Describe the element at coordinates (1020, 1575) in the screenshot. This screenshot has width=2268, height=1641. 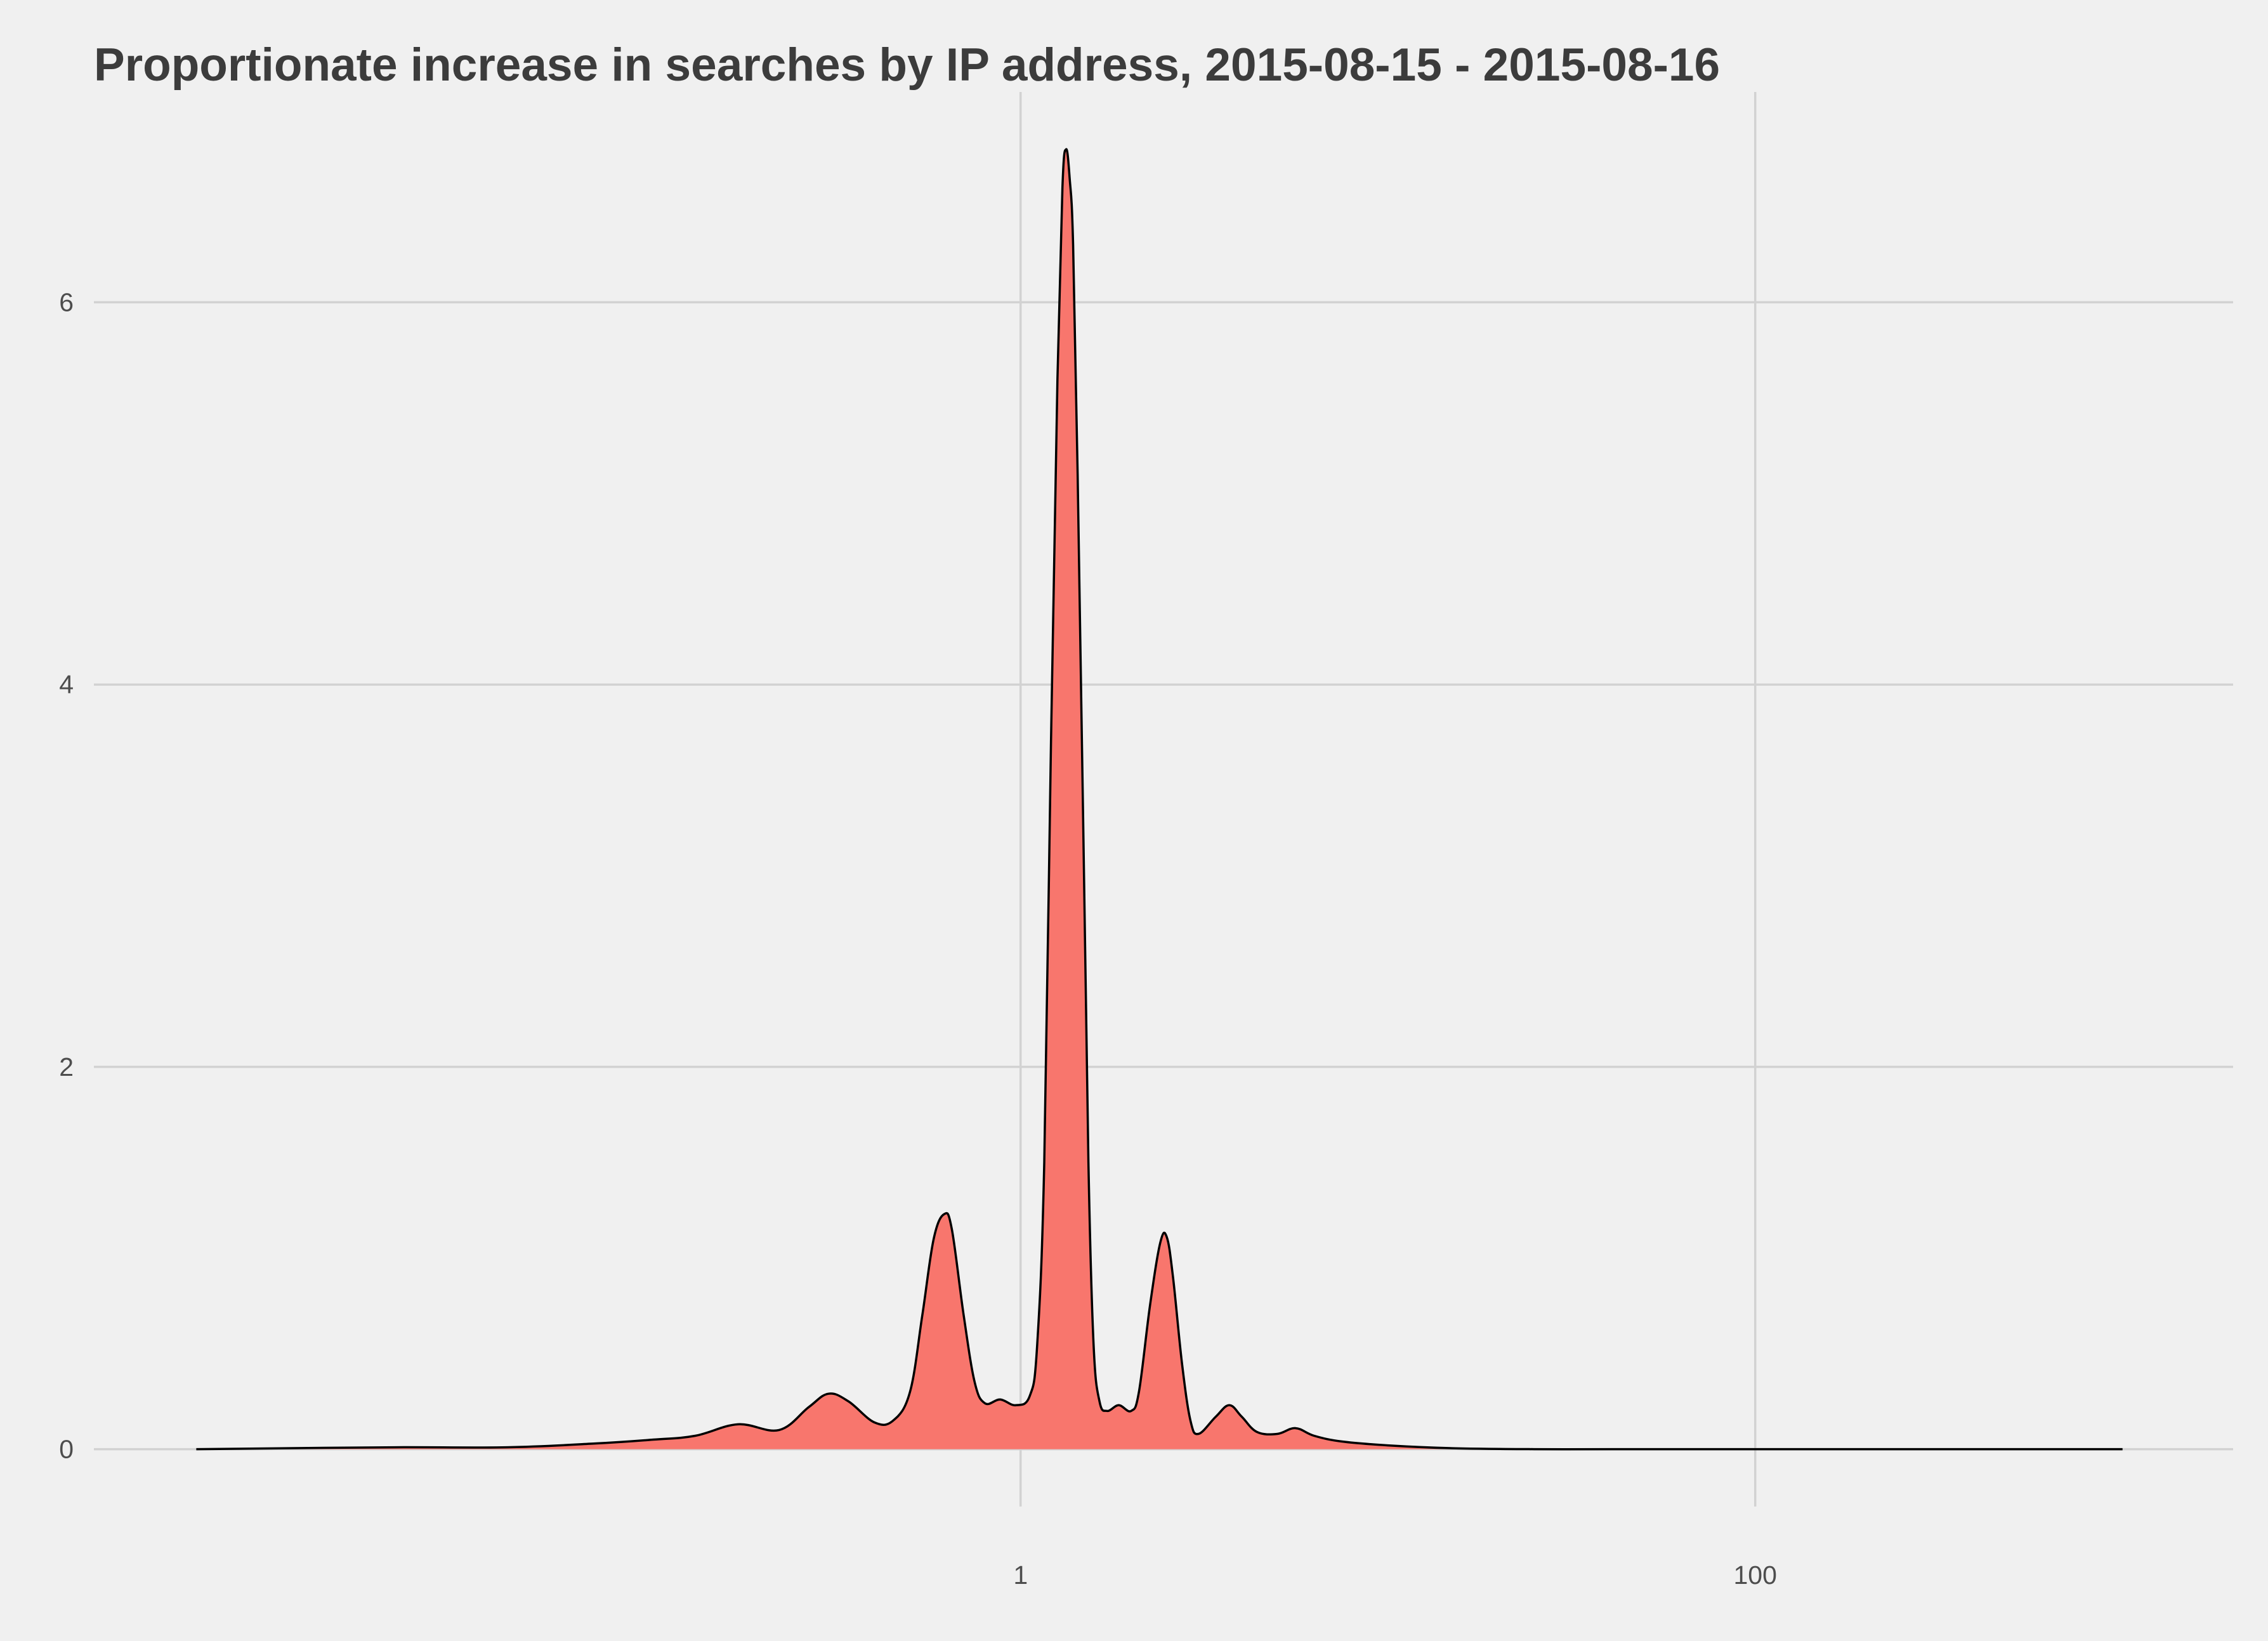
I see `x-tick-label-0: 1` at that location.